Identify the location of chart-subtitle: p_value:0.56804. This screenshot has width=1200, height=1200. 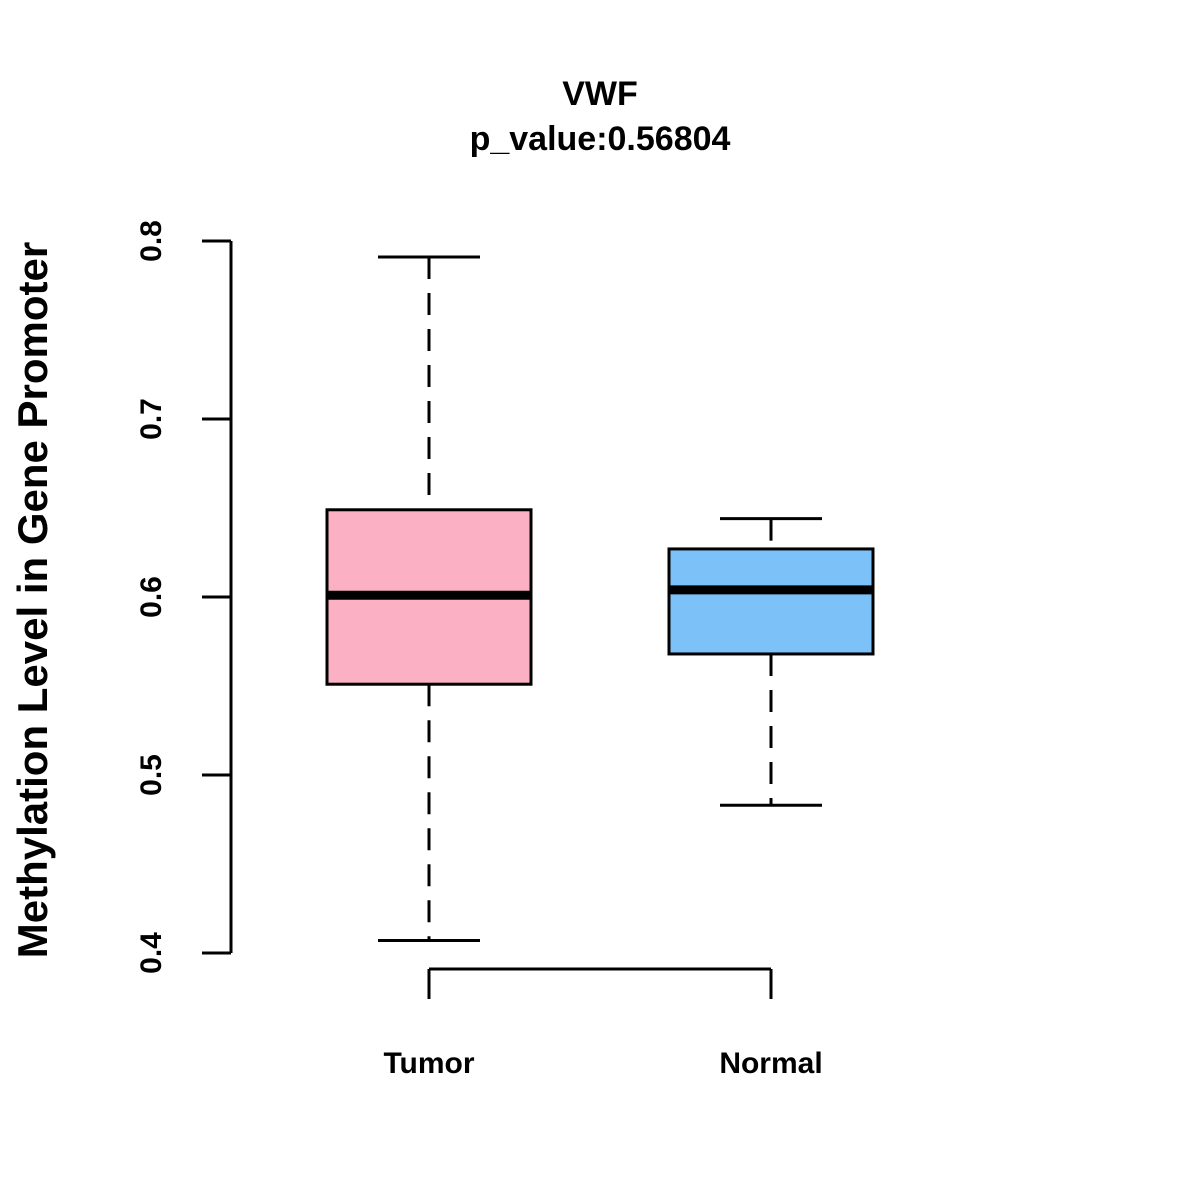
(600, 139).